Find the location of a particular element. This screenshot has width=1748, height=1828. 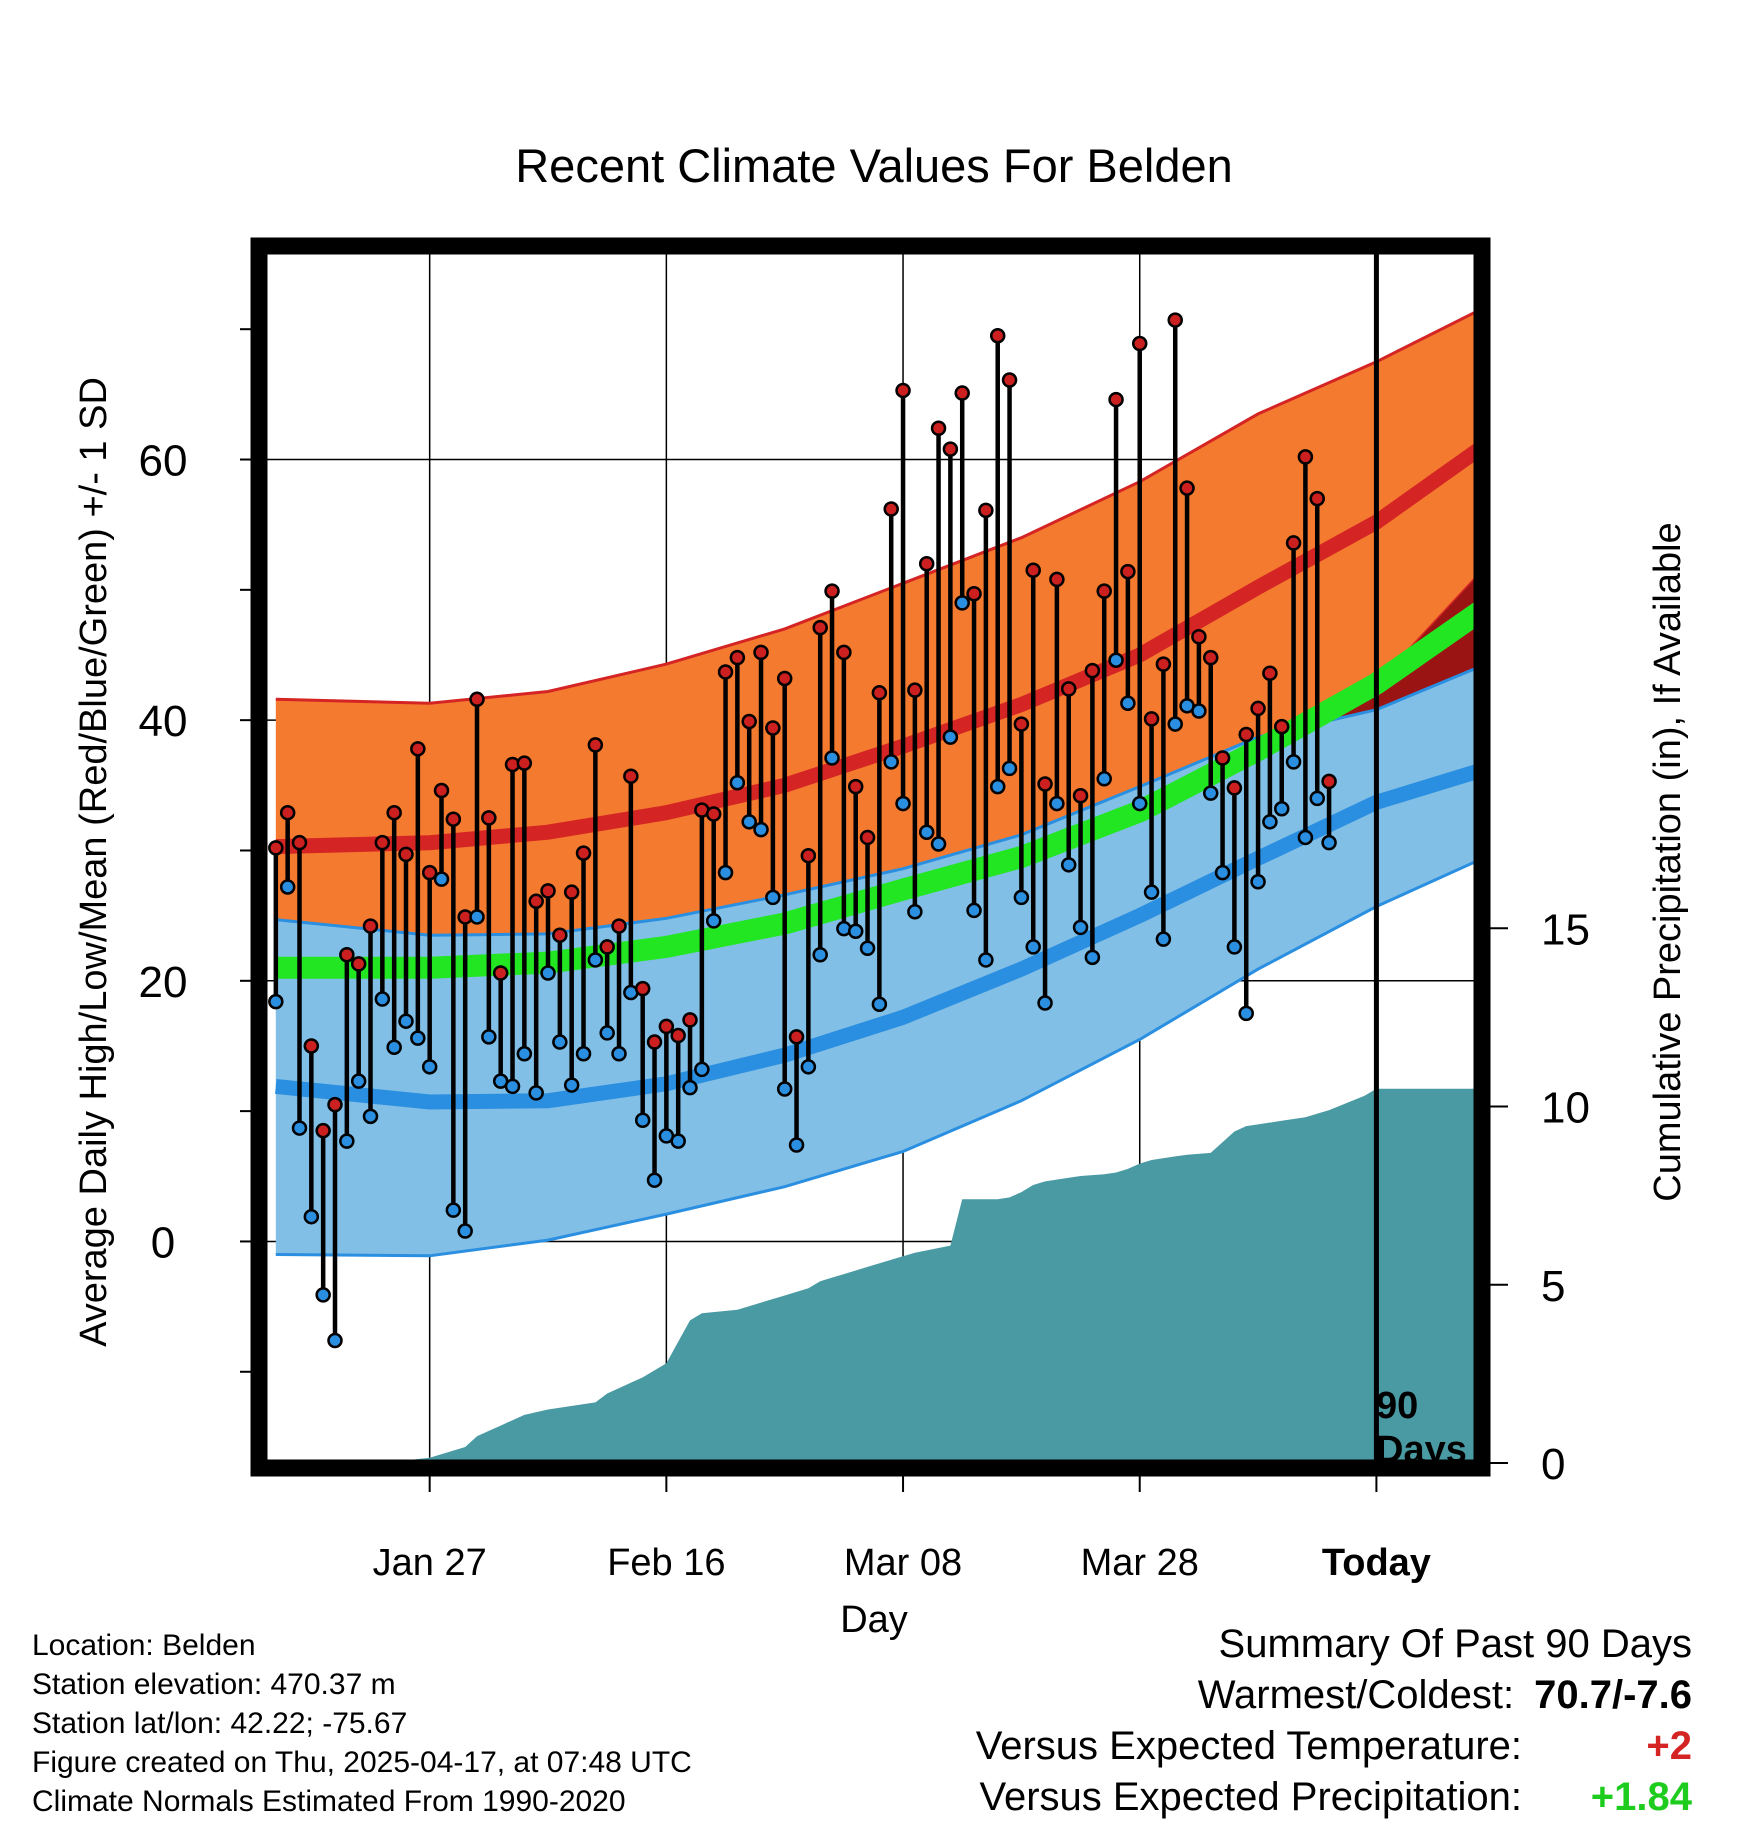

x-tick-label: Jan 27 is located at coordinates (430, 1563).